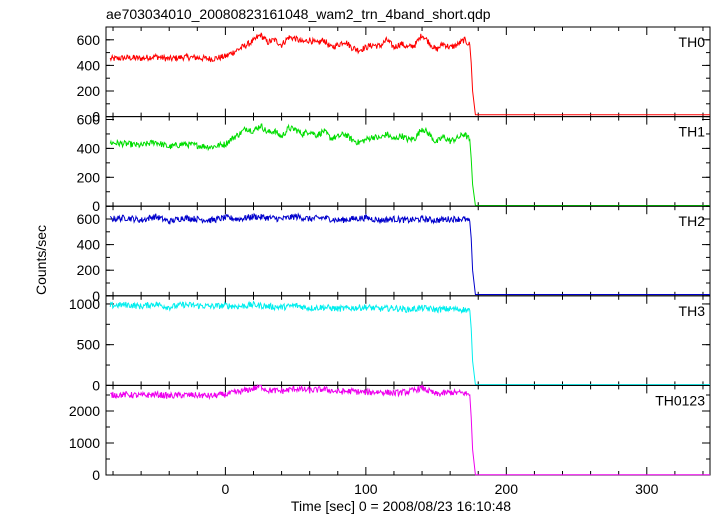  Describe the element at coordinates (647, 489) in the screenshot. I see `x-tick-label: 300` at that location.